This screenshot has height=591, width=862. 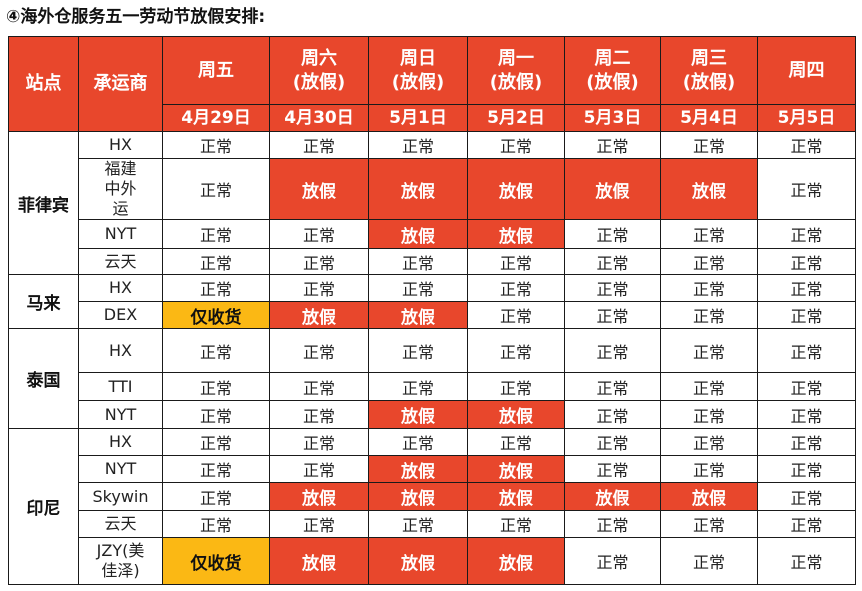 I want to click on carrier-name: 云天, so click(x=120, y=261).